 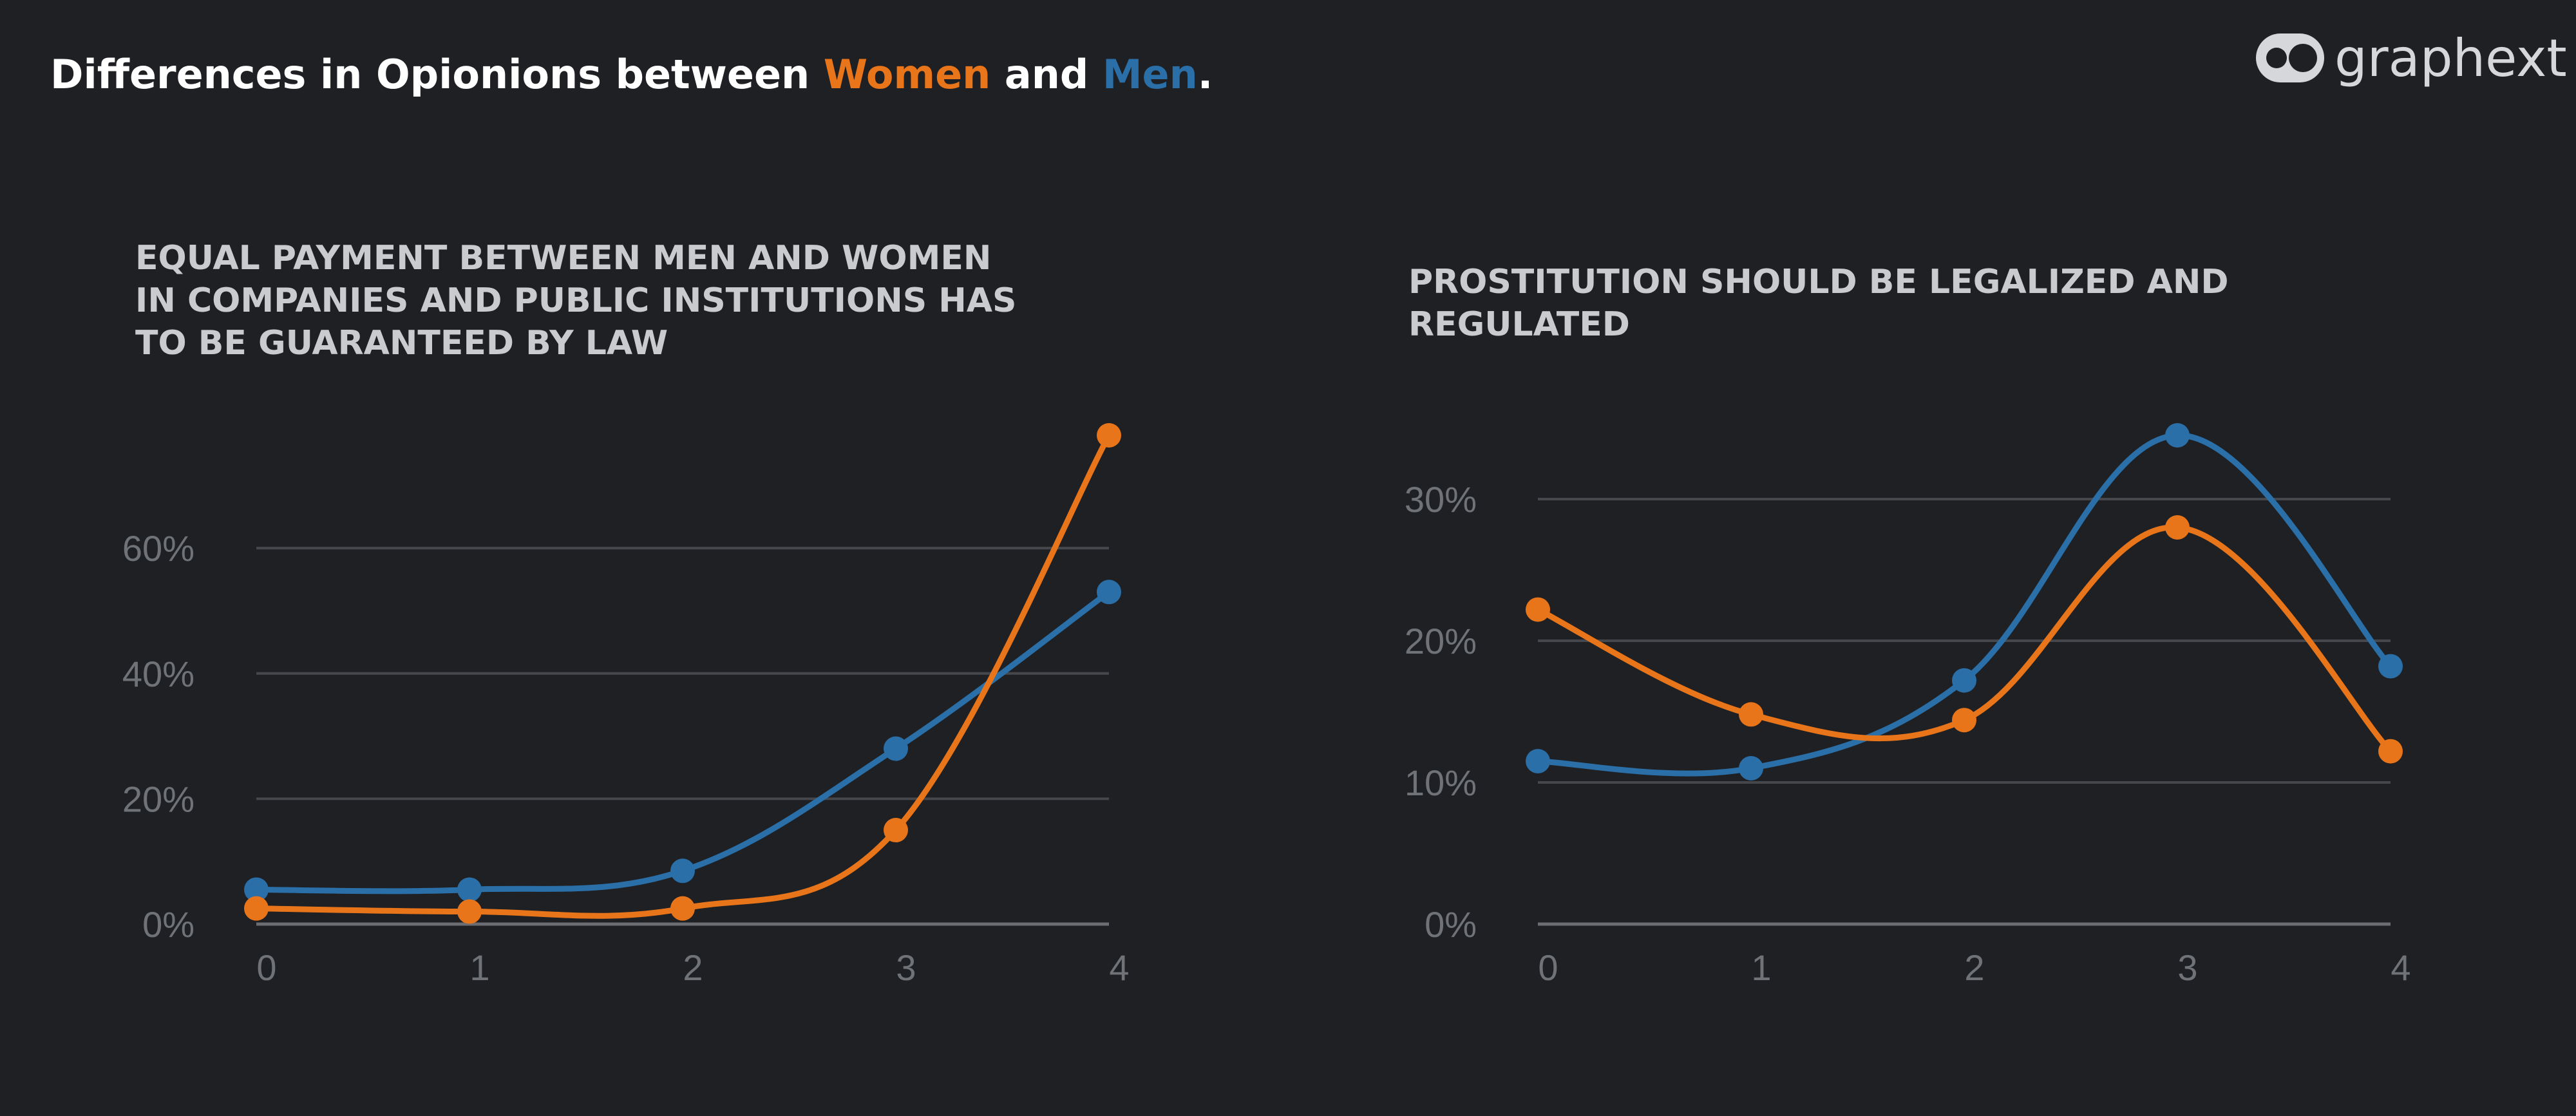 I want to click on page-title-and: and, so click(x=1046, y=74).